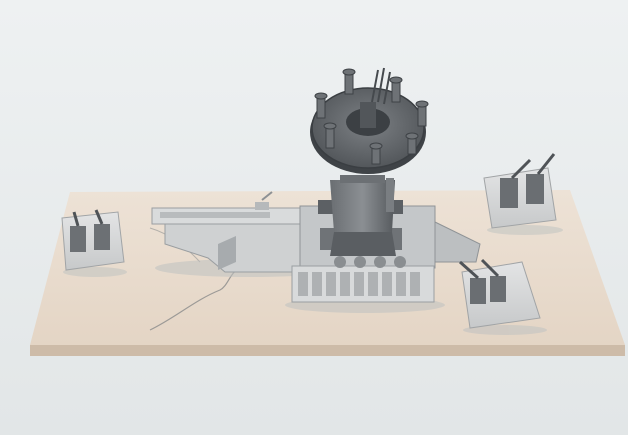 The image size is (628, 435). I want to click on lower-deck-fittings, so click(363, 279).